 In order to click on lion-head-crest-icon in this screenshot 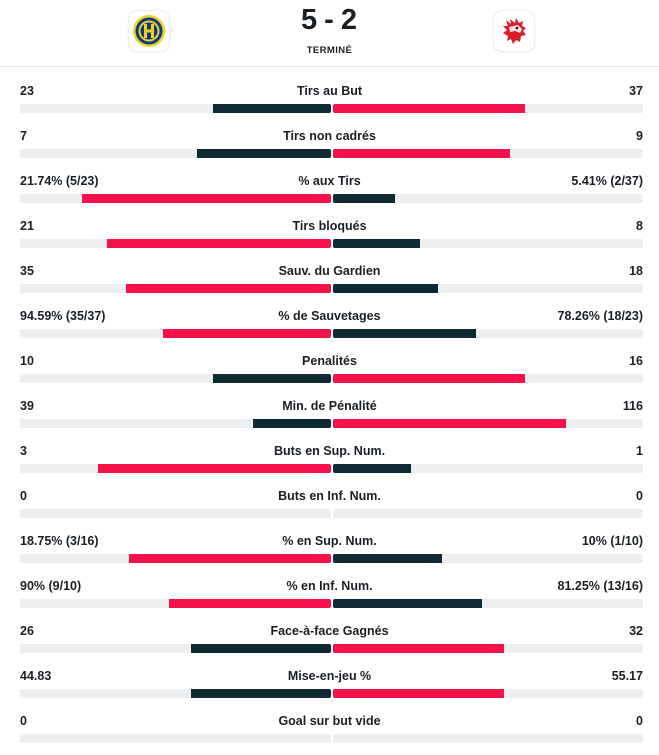, I will do `click(514, 31)`.